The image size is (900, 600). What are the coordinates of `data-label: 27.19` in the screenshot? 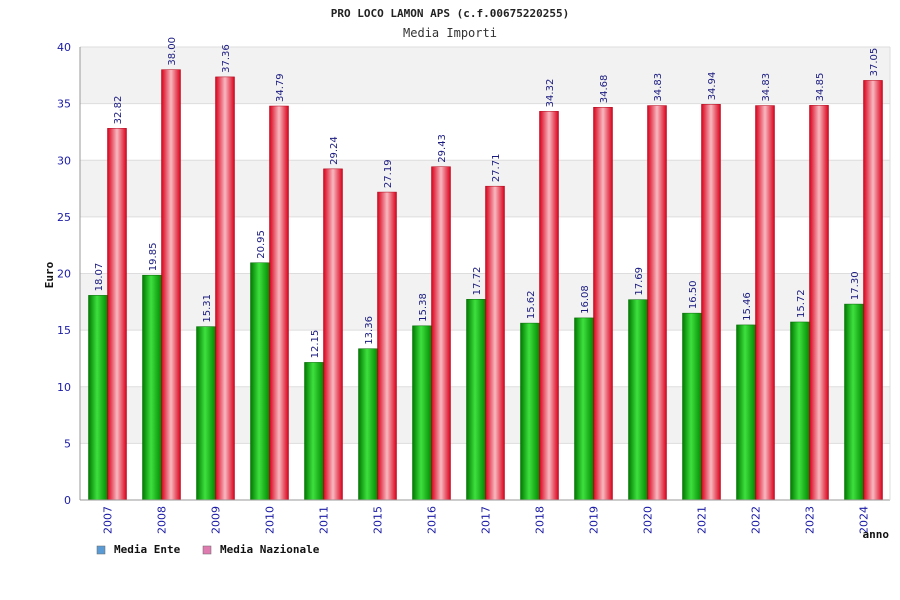 It's located at (388, 173).